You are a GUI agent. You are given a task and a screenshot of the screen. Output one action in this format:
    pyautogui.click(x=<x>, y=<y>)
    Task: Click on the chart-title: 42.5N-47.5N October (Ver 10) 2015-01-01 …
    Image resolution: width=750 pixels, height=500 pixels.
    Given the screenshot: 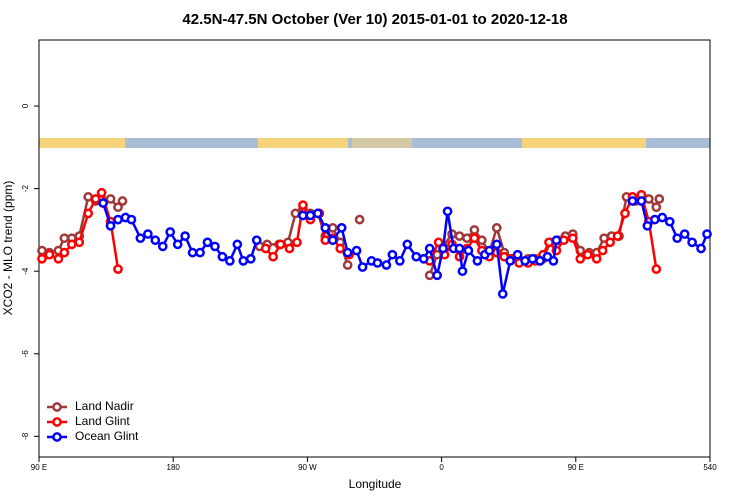 What is the action you would take?
    pyautogui.click(x=374, y=19)
    